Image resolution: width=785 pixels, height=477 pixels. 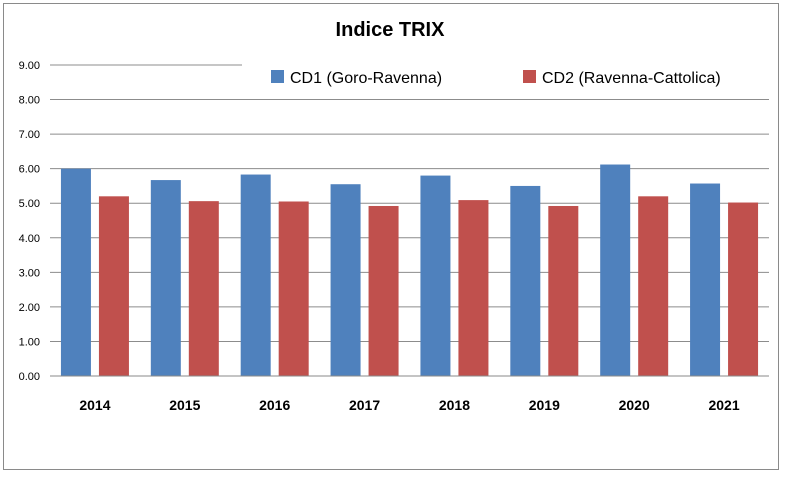 I want to click on x-tick-label: 2021, so click(x=723, y=405).